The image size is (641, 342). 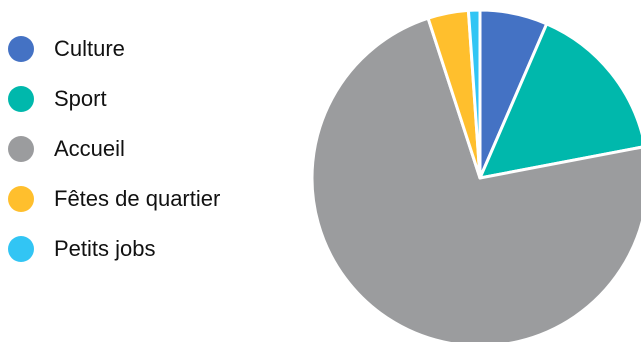 I want to click on legend-item: Petits jobs, so click(x=114, y=249).